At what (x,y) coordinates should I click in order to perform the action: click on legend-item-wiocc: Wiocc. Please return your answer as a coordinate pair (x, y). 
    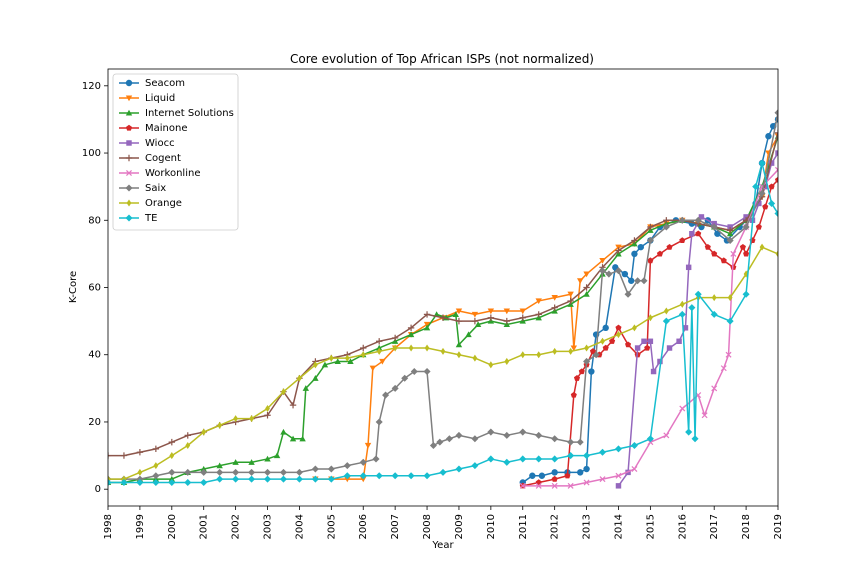
    Looking at the image, I should click on (147, 143).